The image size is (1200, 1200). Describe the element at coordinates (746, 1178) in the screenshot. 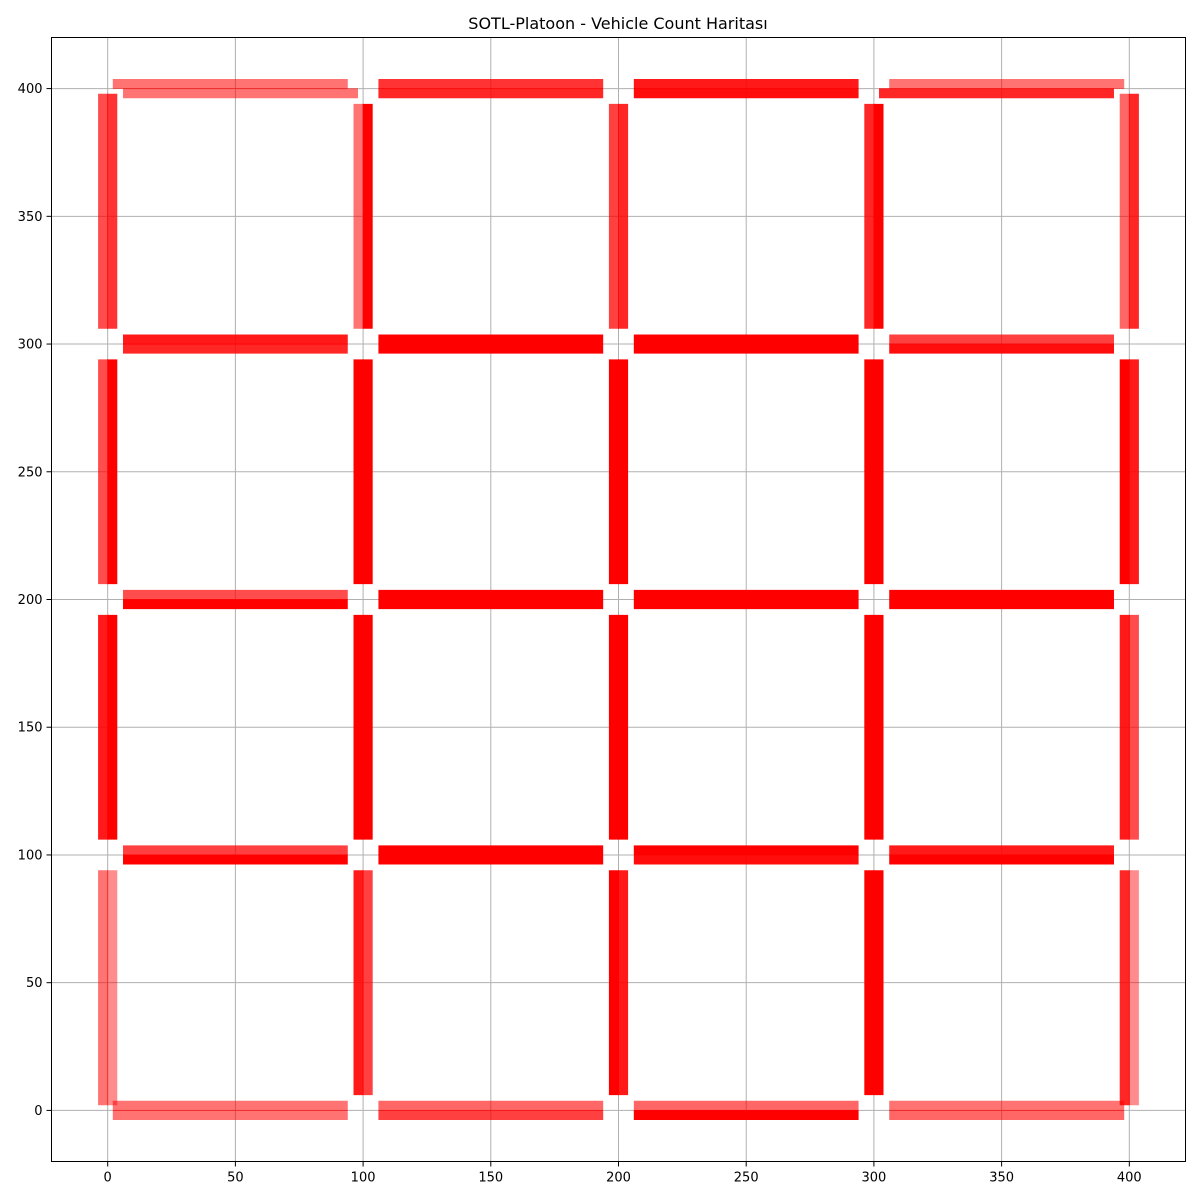

I see `x-tick-label: 250` at that location.